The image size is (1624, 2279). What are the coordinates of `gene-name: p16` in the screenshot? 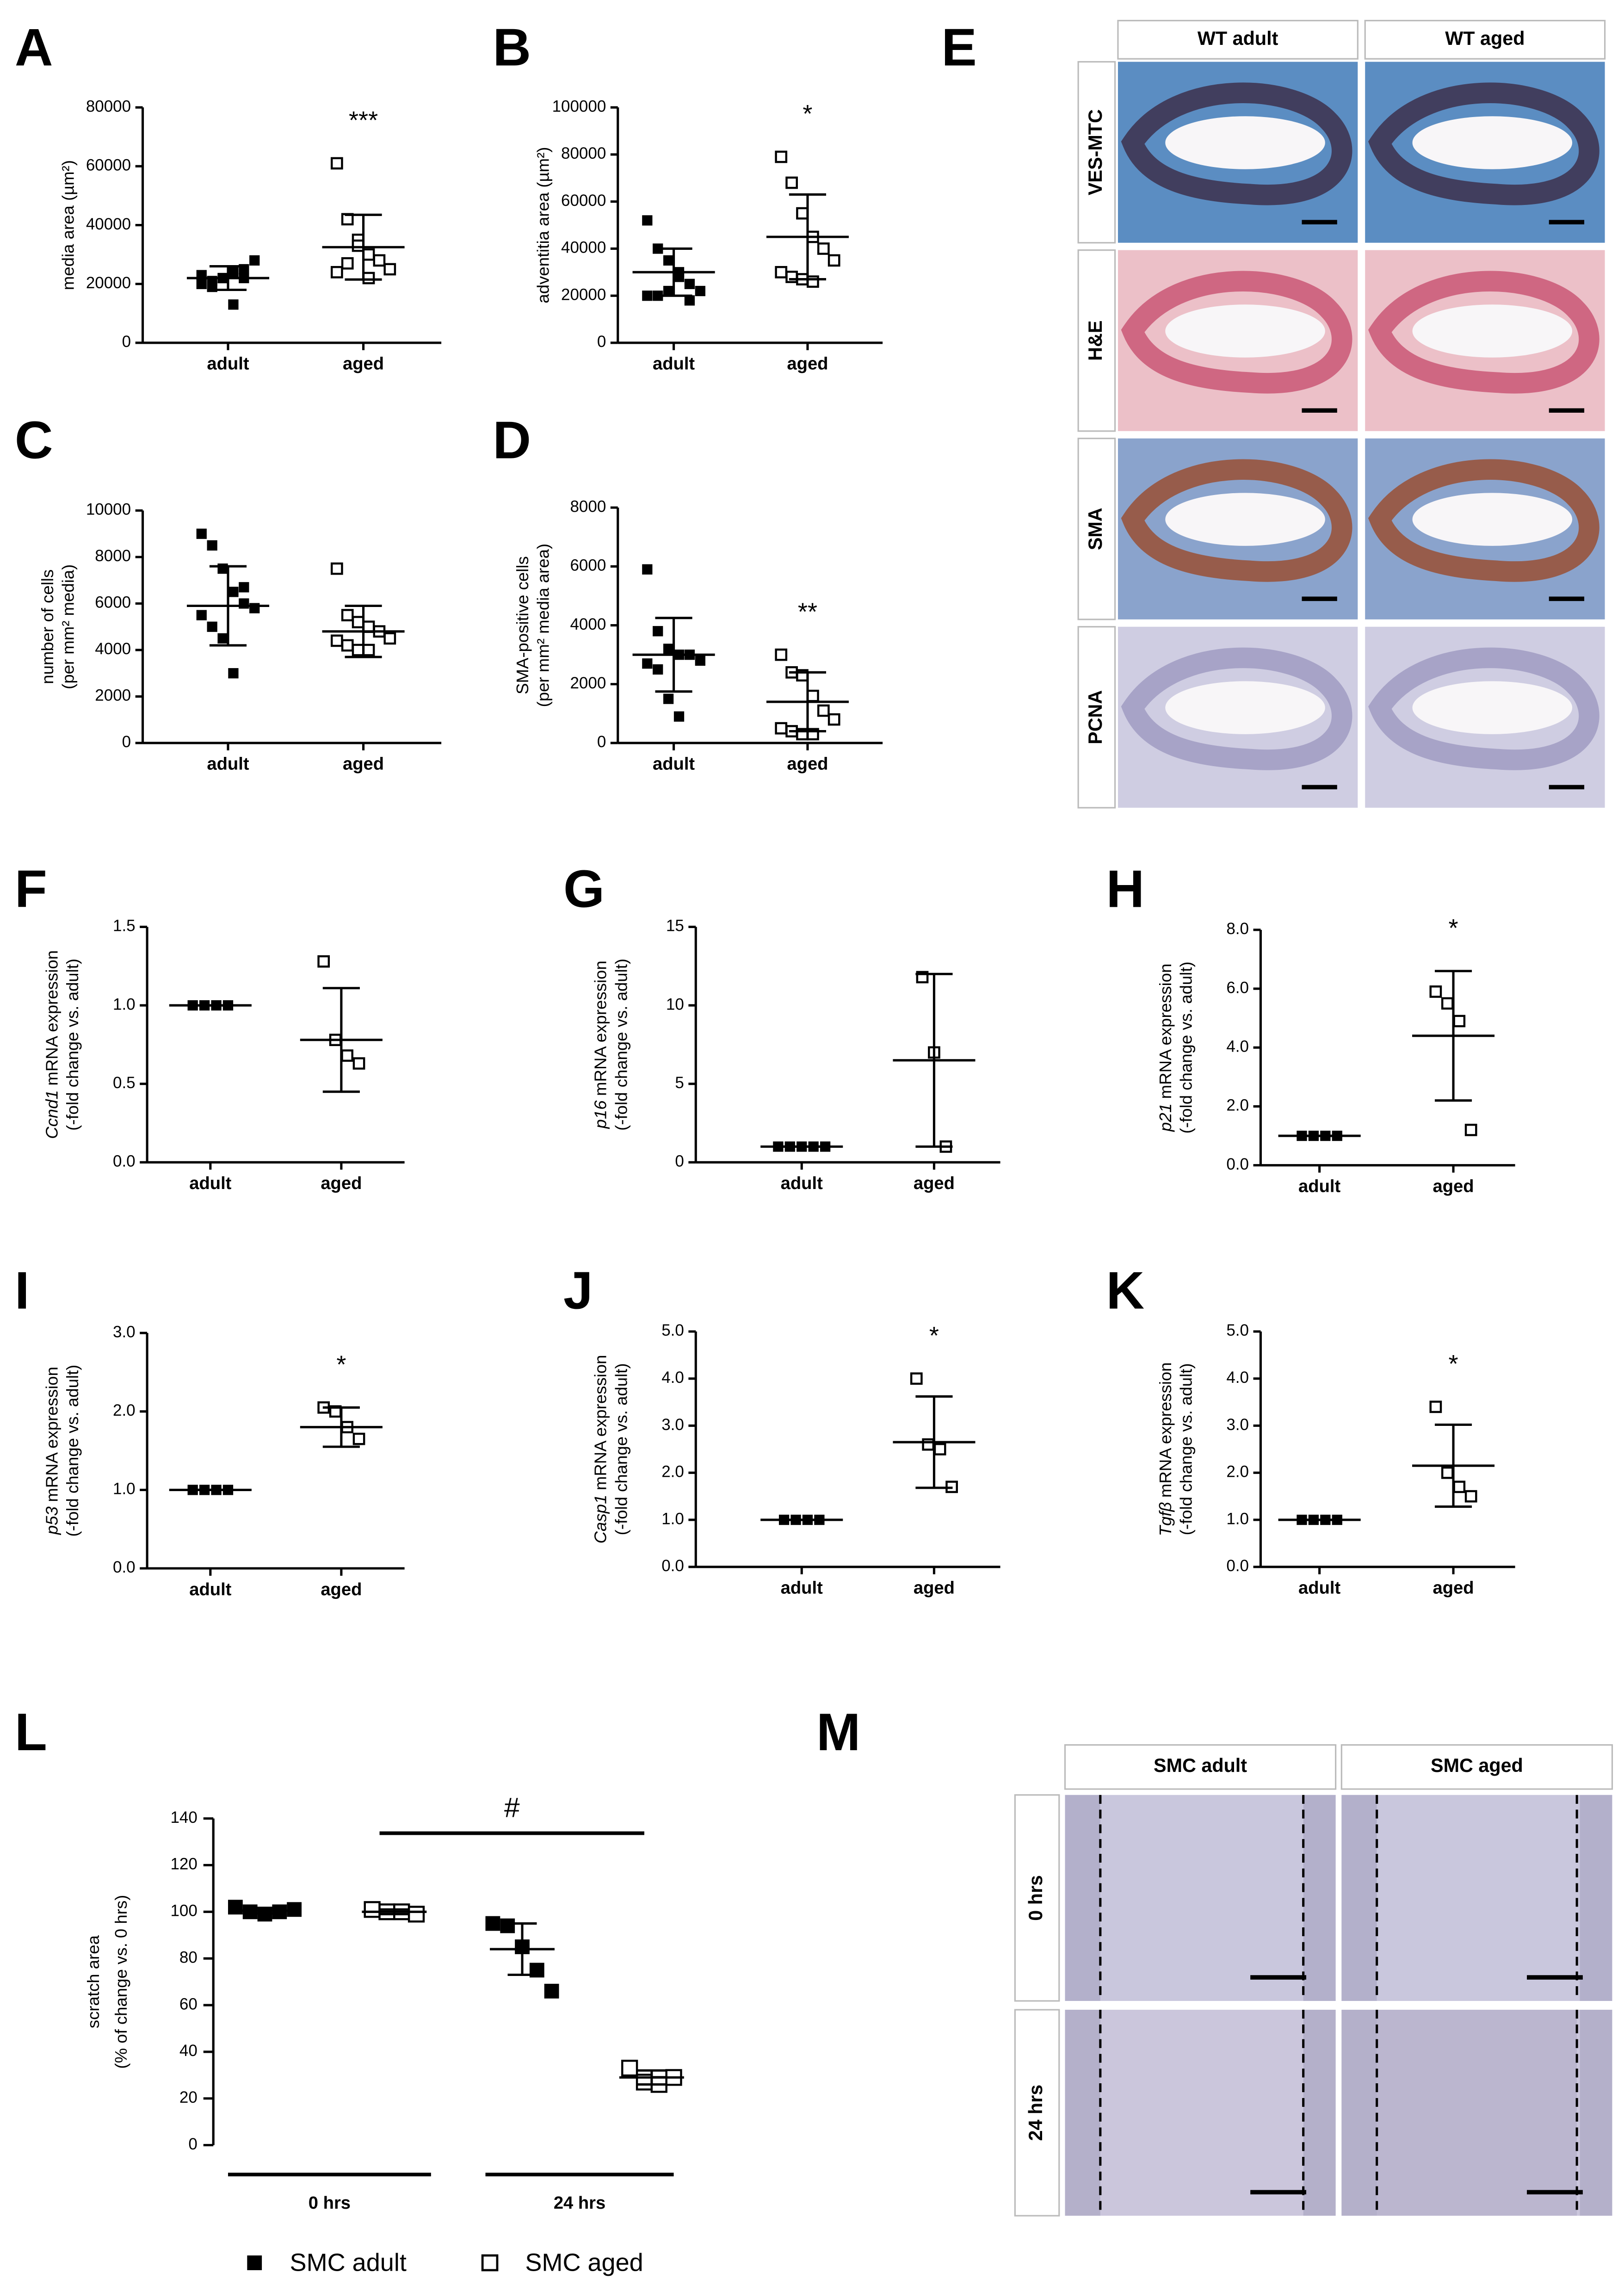 It's located at (600, 1114).